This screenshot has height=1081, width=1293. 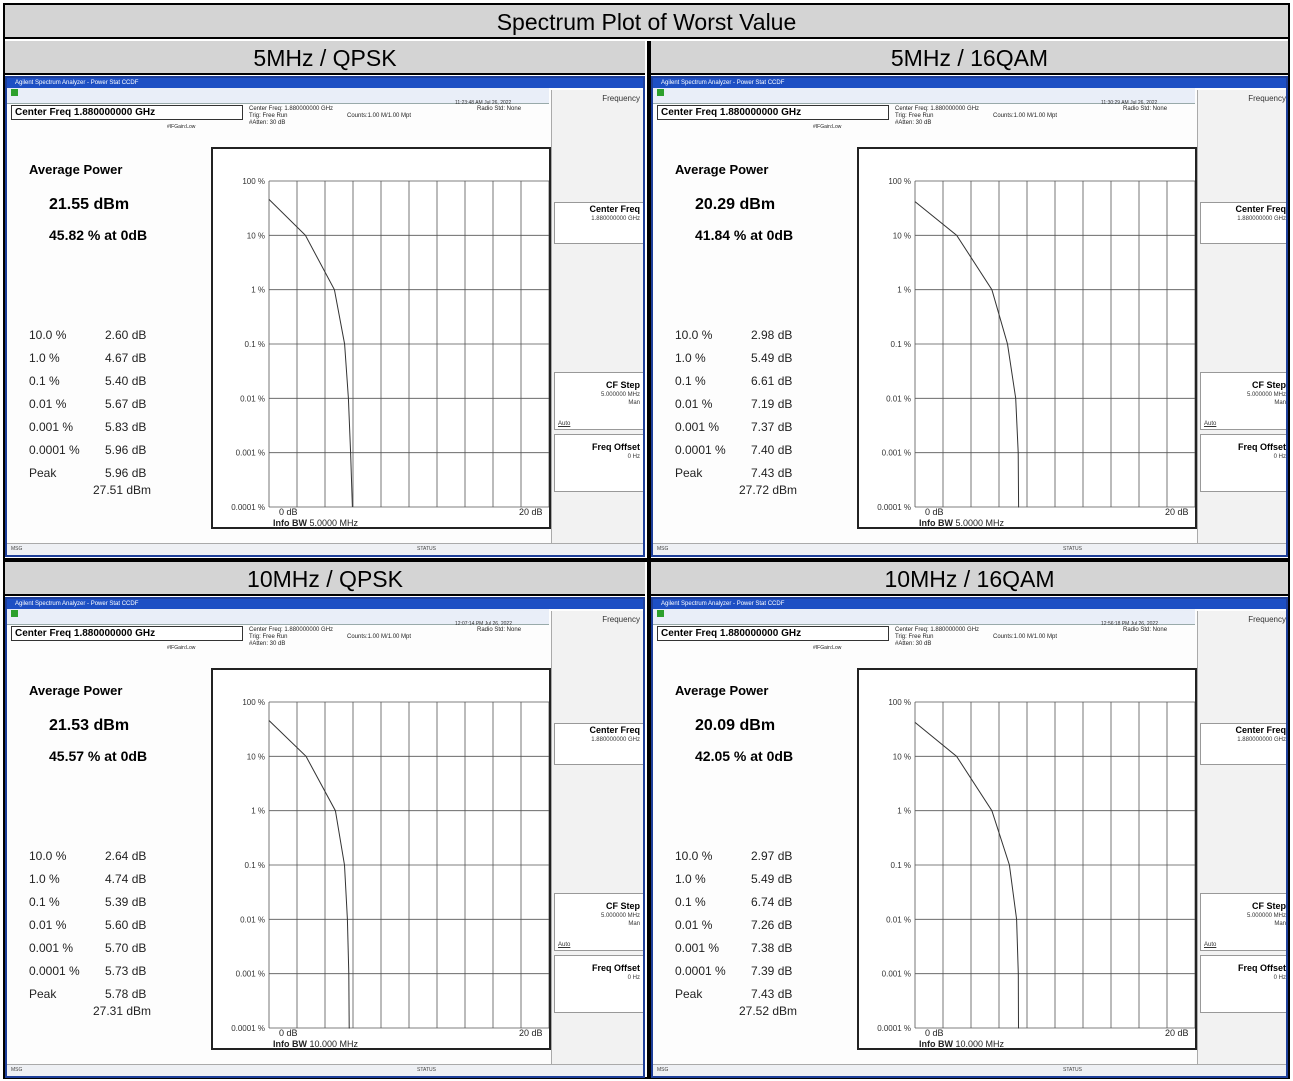 I want to click on average-power-label: Average Power, so click(x=76, y=690).